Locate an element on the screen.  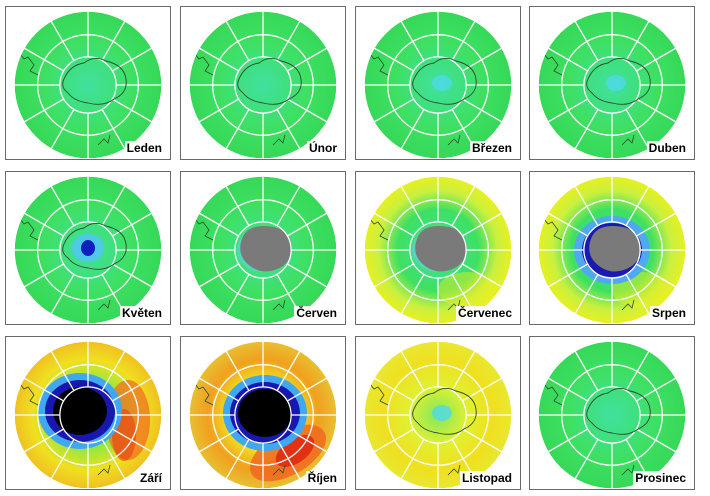
month-panel: Září is located at coordinates (88, 413).